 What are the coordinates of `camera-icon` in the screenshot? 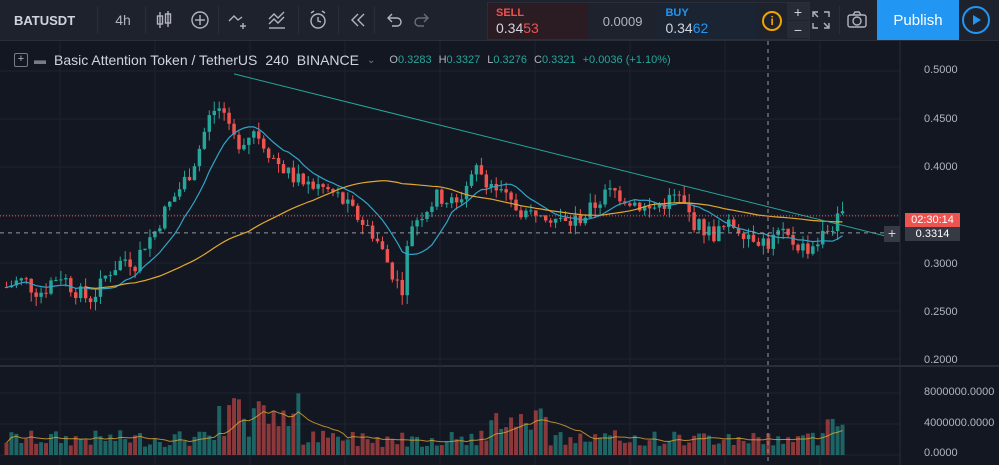 It's located at (857, 20).